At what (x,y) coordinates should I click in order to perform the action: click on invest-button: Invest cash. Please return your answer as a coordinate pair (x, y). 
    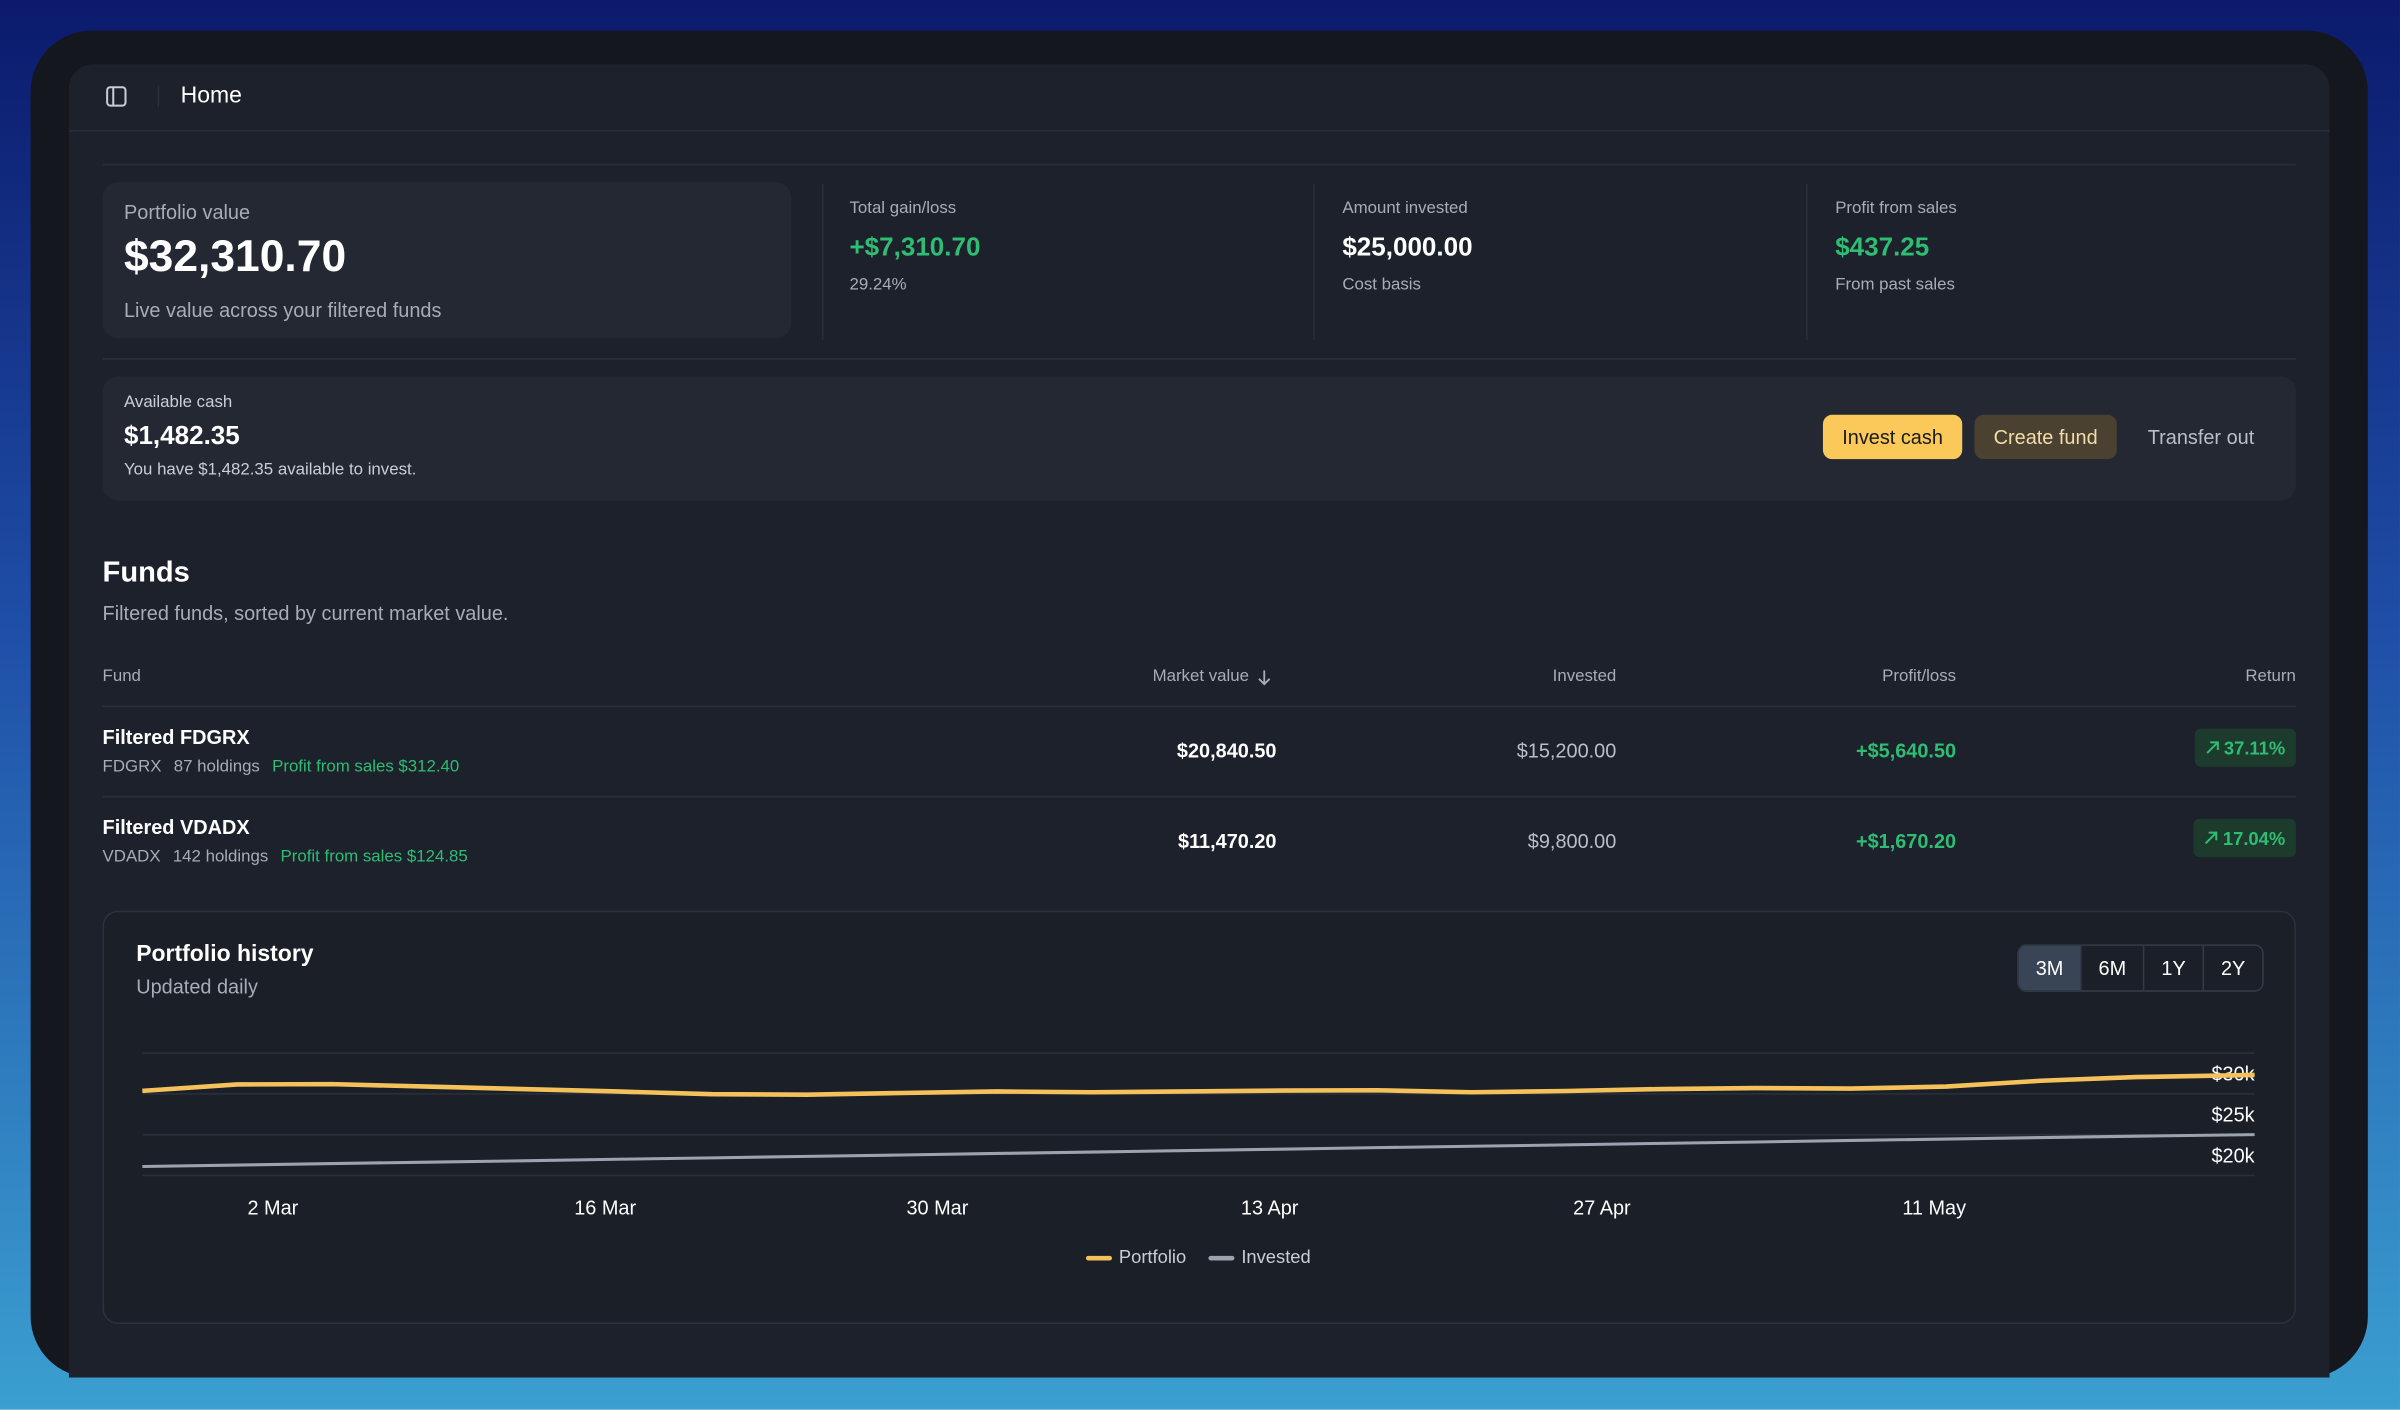
    Looking at the image, I should click on (1892, 437).